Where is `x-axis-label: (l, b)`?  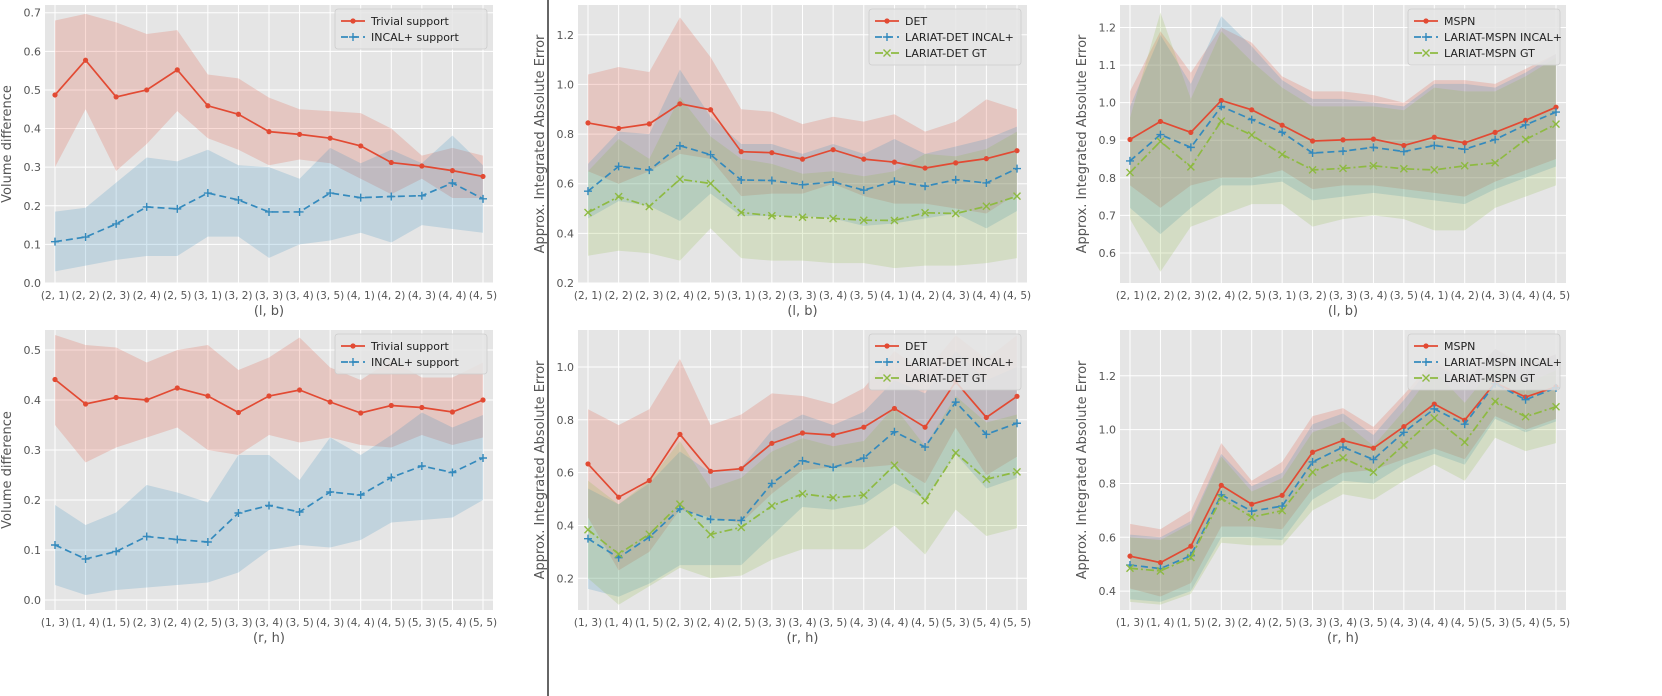 x-axis-label: (l, b) is located at coordinates (802, 311).